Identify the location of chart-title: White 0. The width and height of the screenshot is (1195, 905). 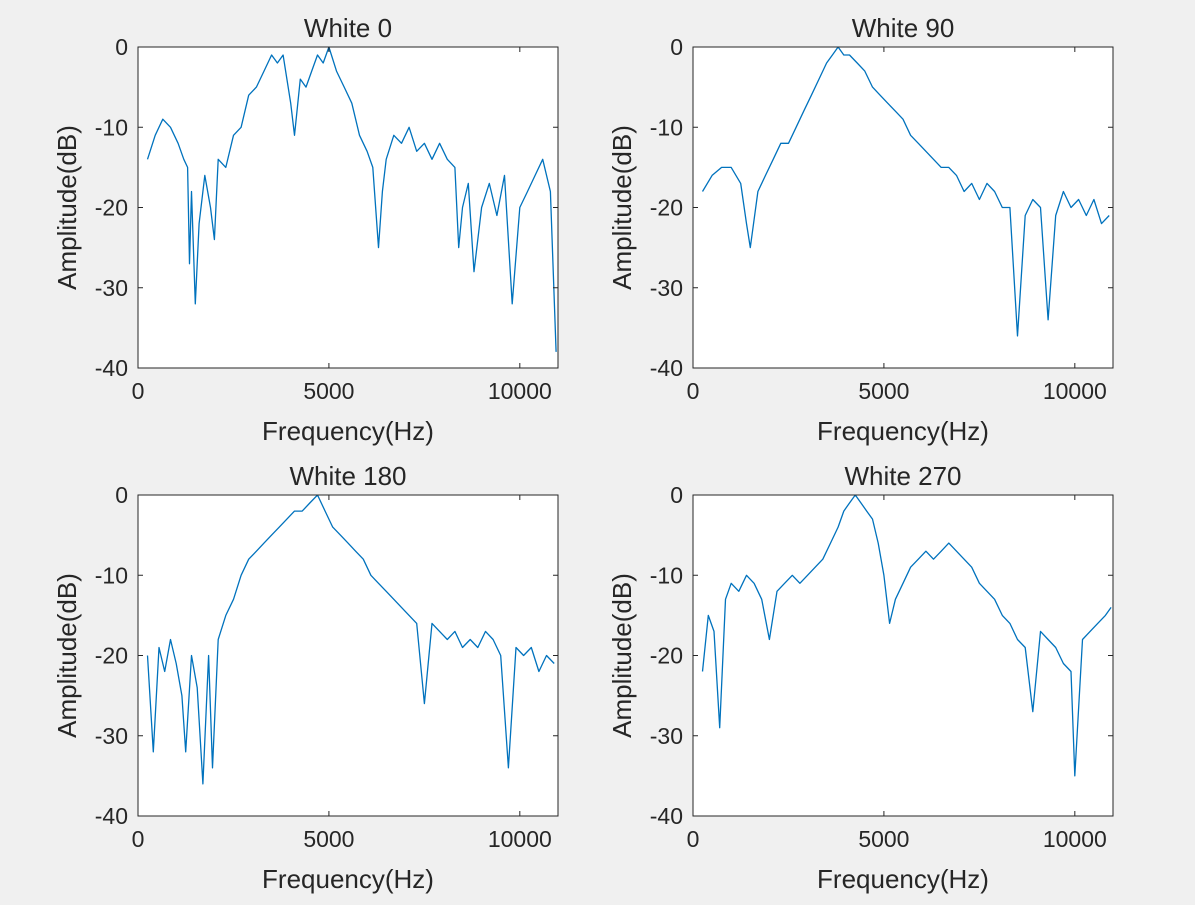
(348, 28).